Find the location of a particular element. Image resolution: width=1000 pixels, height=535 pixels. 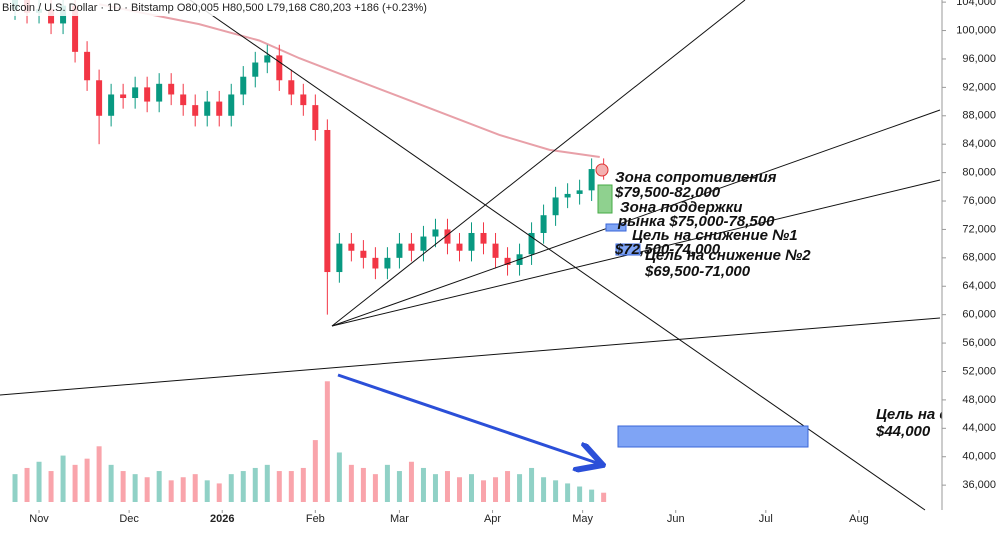

y-tick-label: 64,000 is located at coordinates (979, 286).